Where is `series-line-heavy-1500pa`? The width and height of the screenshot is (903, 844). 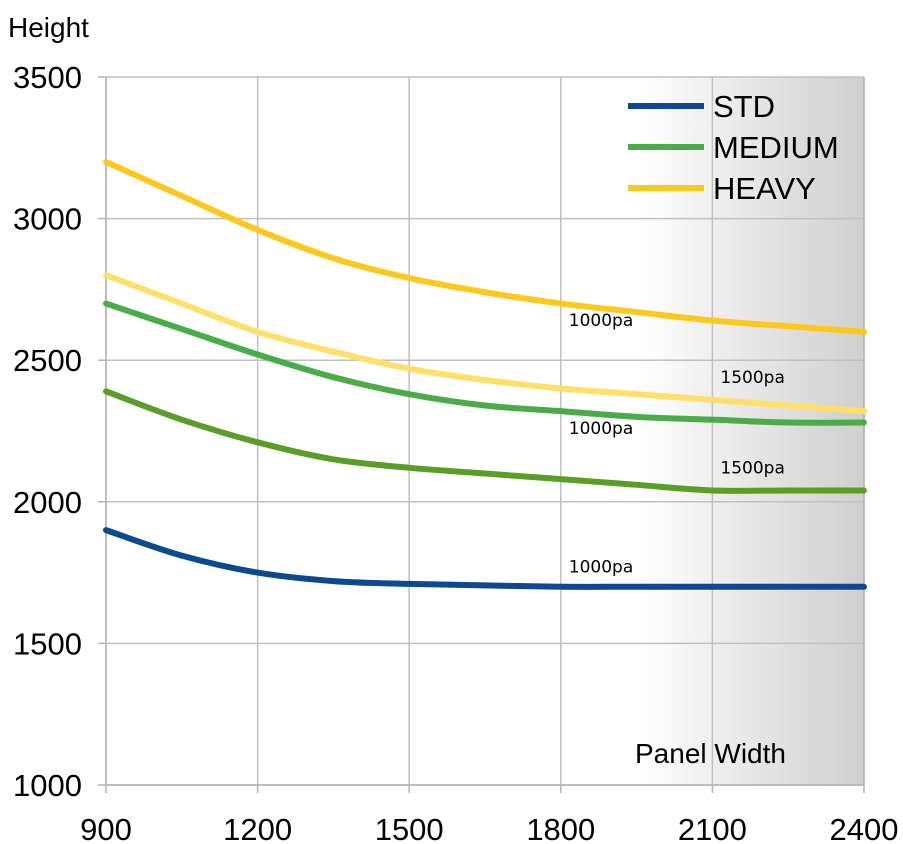
series-line-heavy-1500pa is located at coordinates (485, 343).